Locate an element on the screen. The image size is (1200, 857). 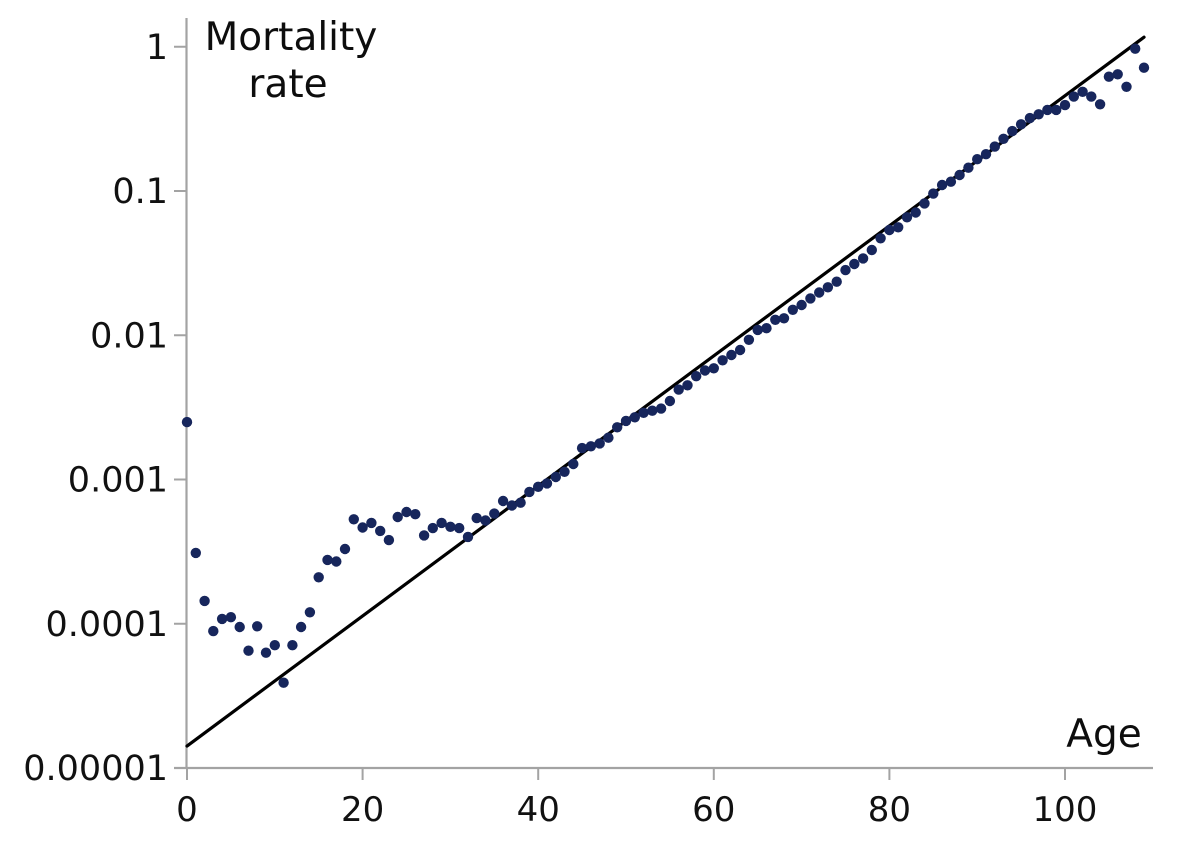
y-tick-label: 0.01 is located at coordinates (129, 336).